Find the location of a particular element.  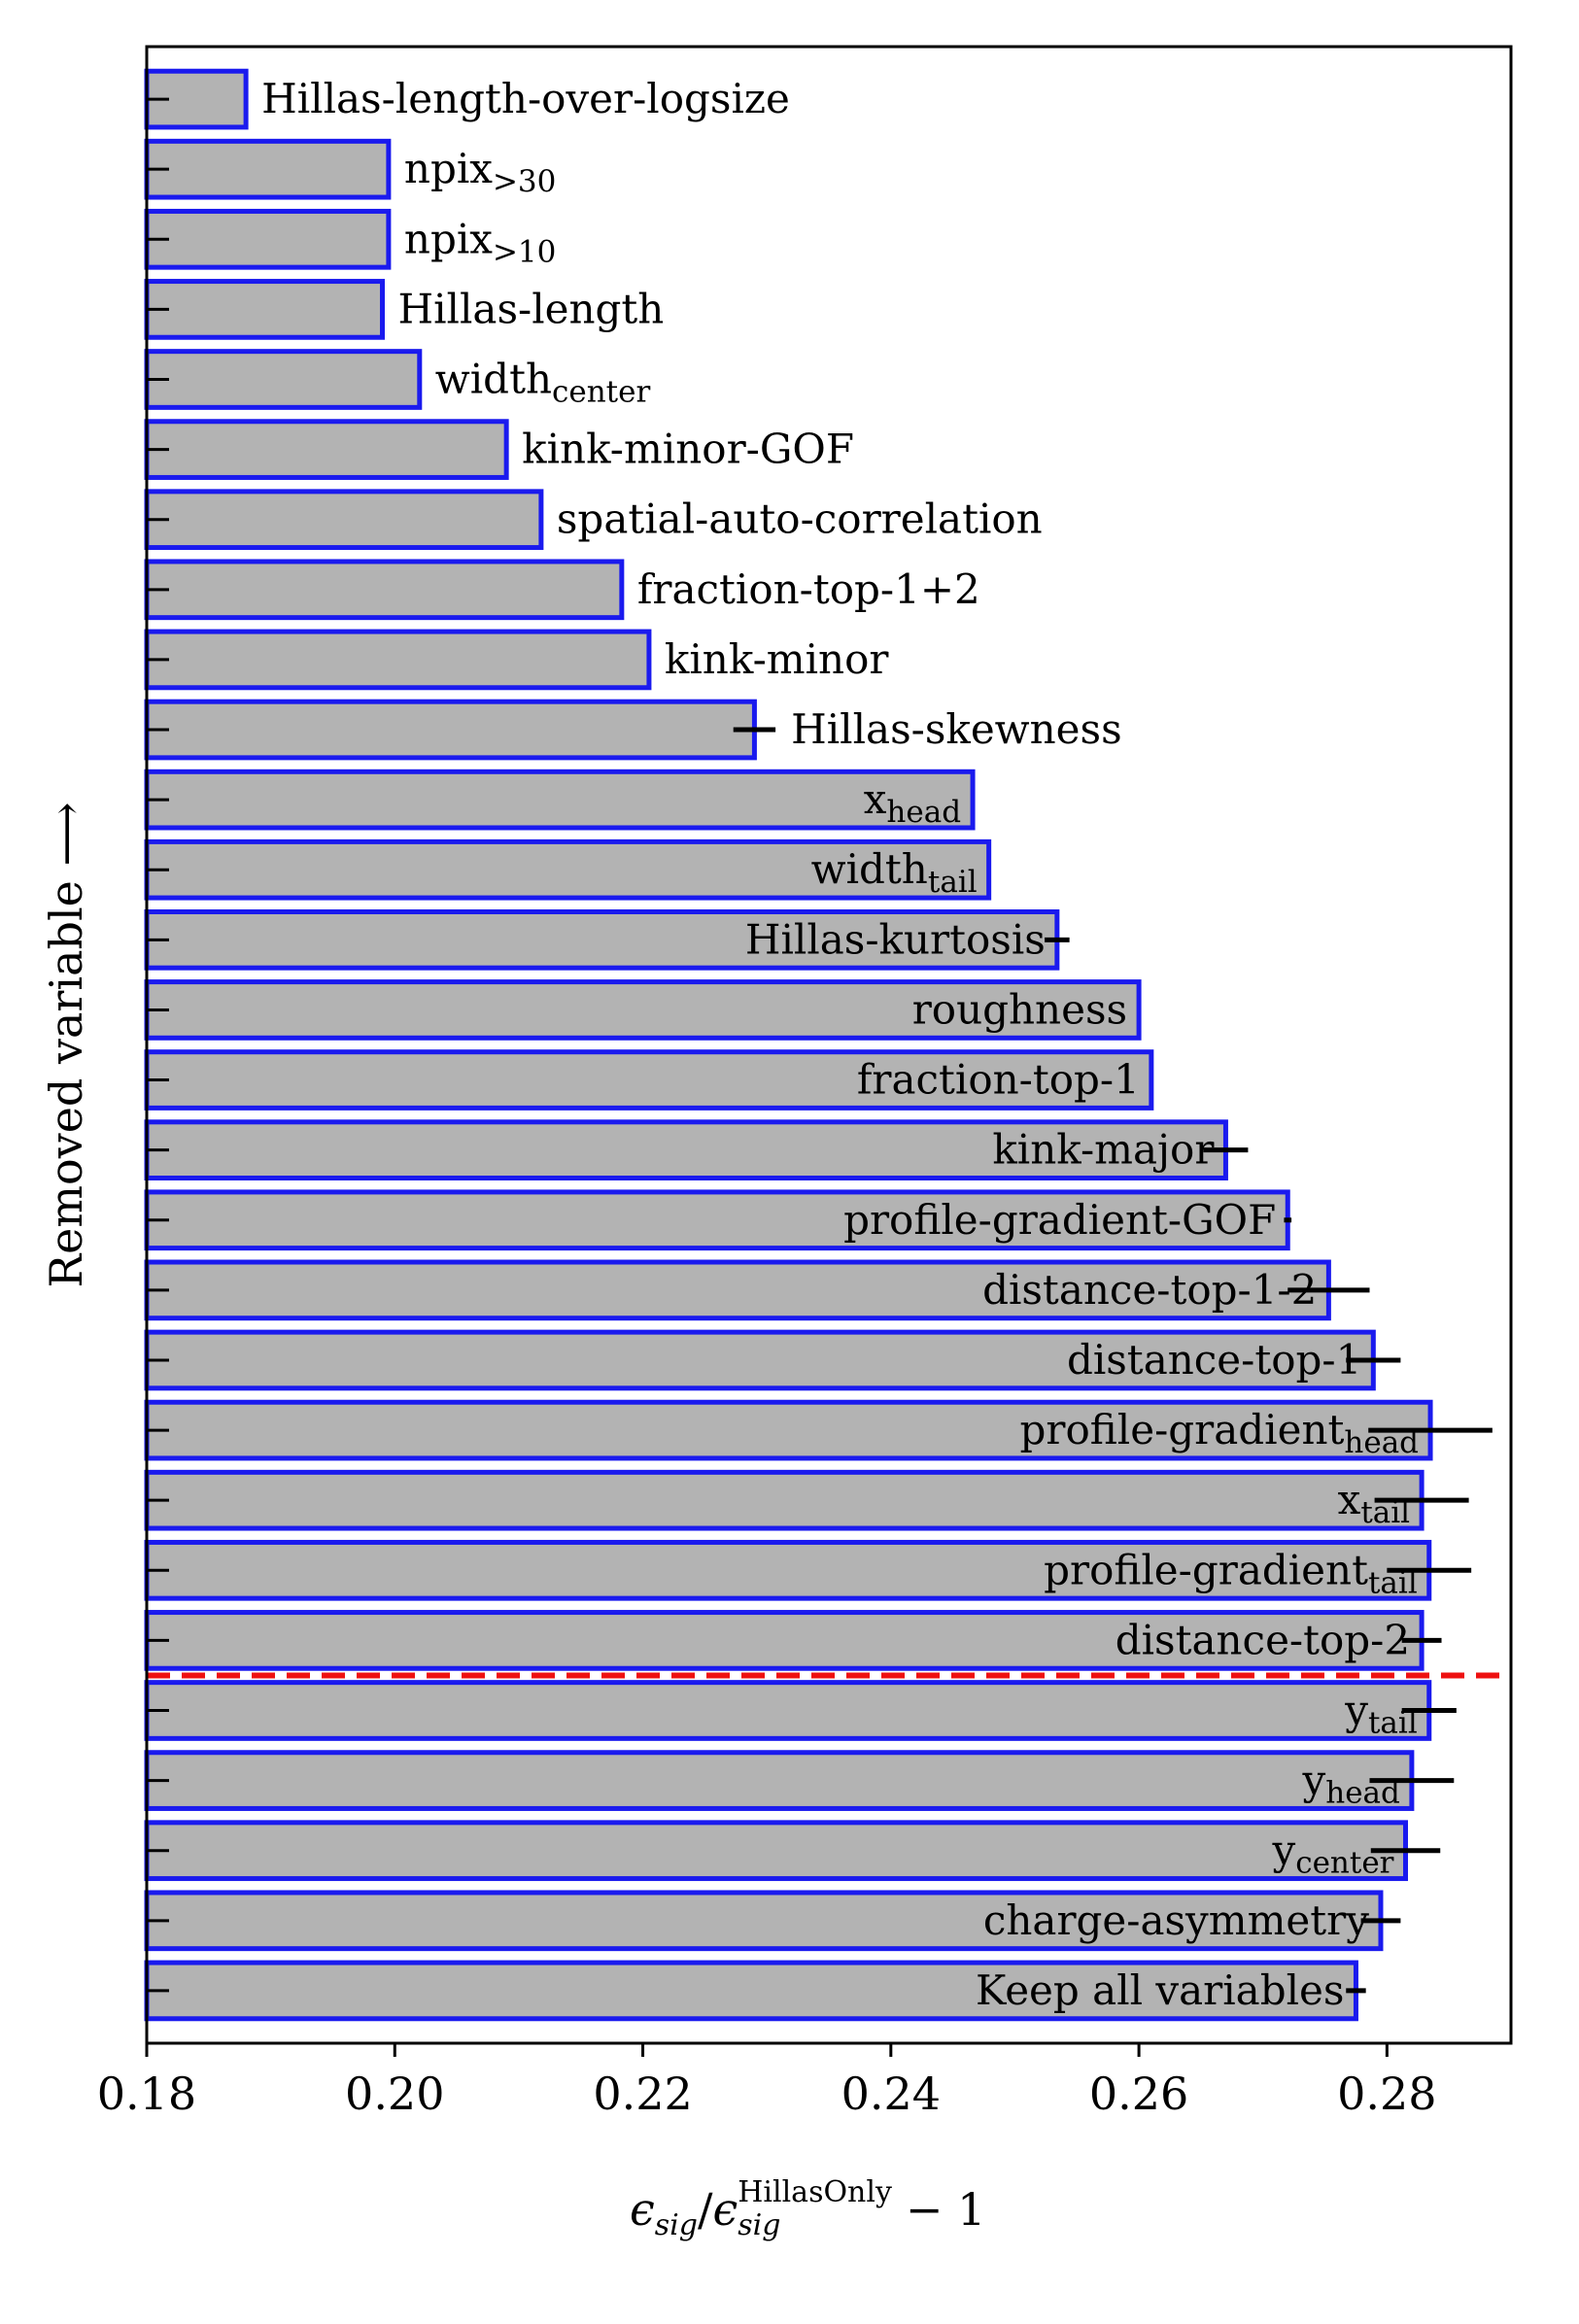

bar-label-main: fraction-top-1+2 is located at coordinates (808, 589).